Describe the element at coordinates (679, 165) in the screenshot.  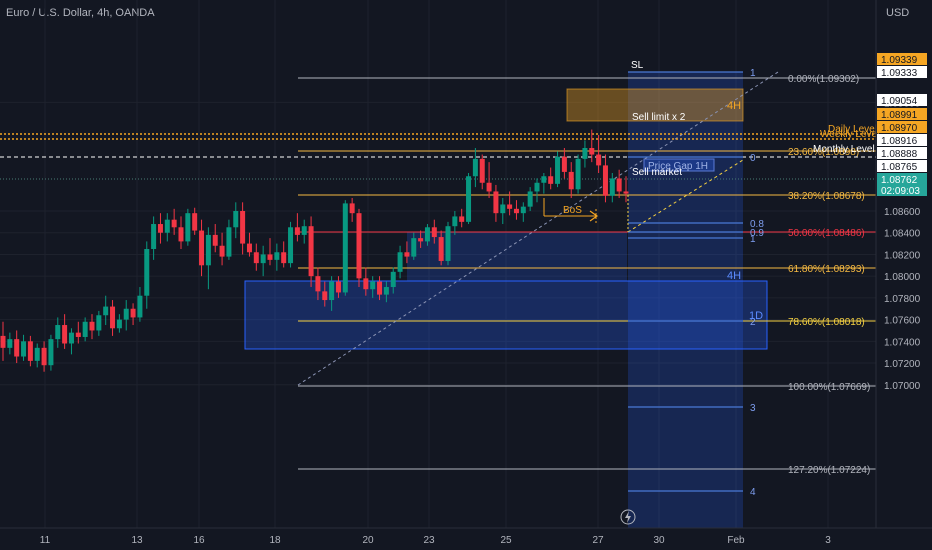
I see `price-gap-box` at that location.